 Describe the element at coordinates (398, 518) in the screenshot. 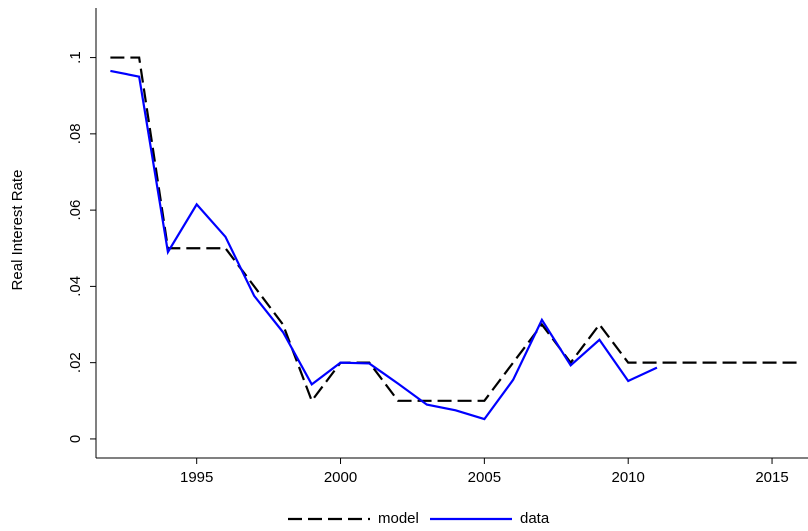

I see `legend-label: model` at that location.